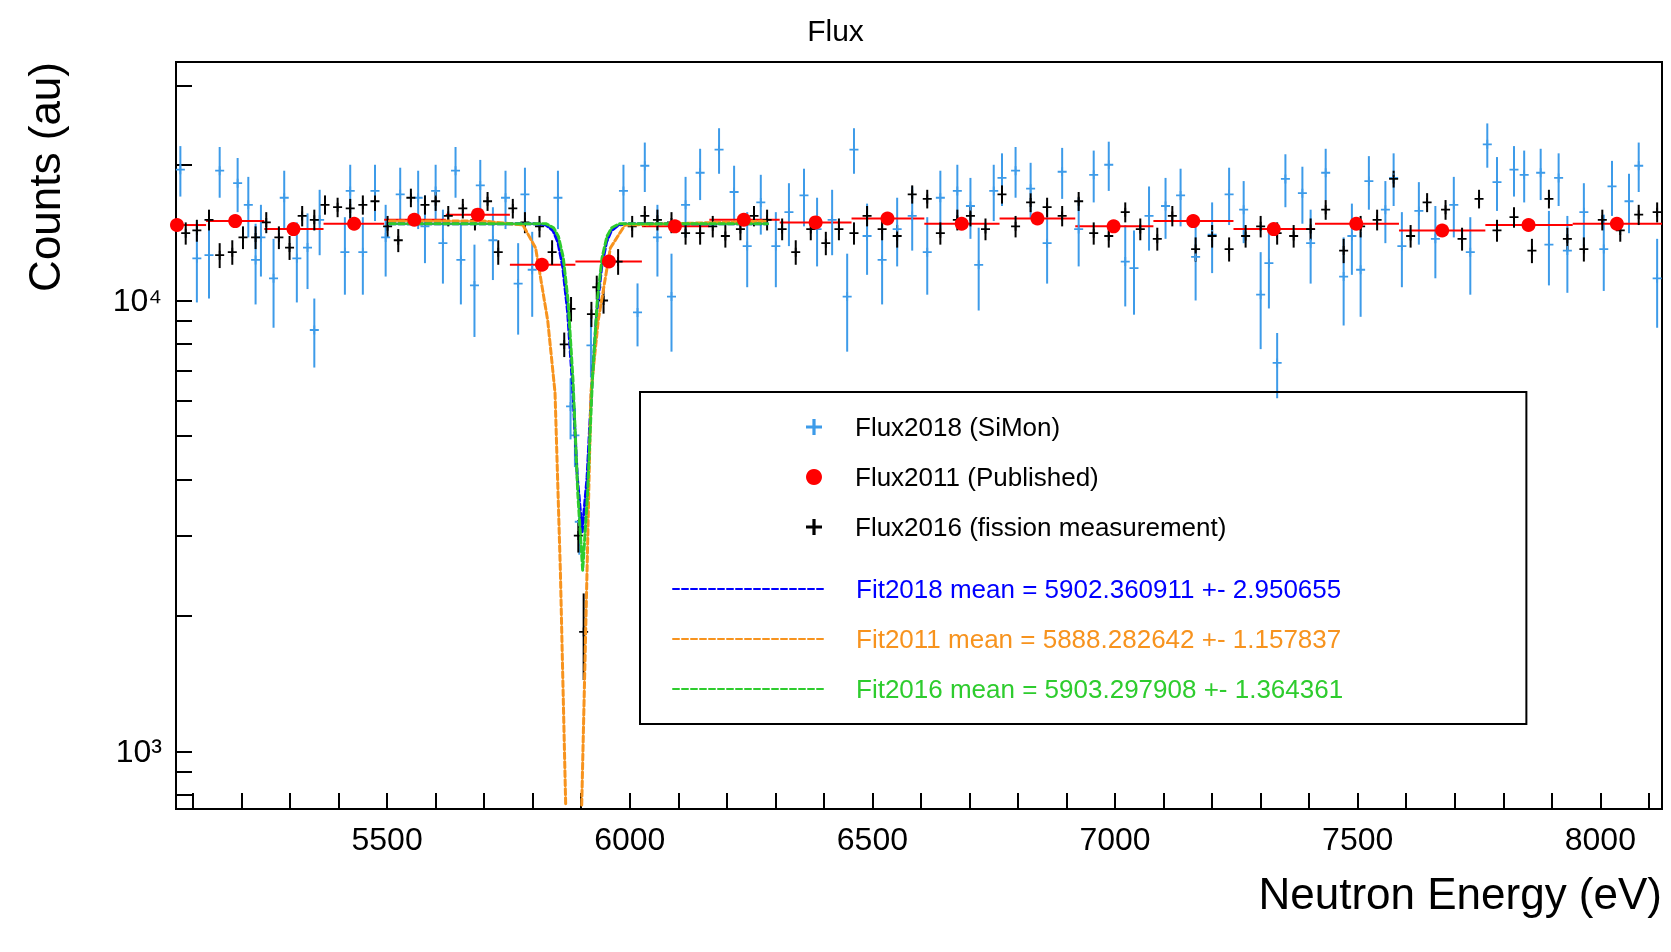 This screenshot has height=952, width=1671. Describe the element at coordinates (139, 751) in the screenshot. I see `y-tick-label: 10³` at that location.